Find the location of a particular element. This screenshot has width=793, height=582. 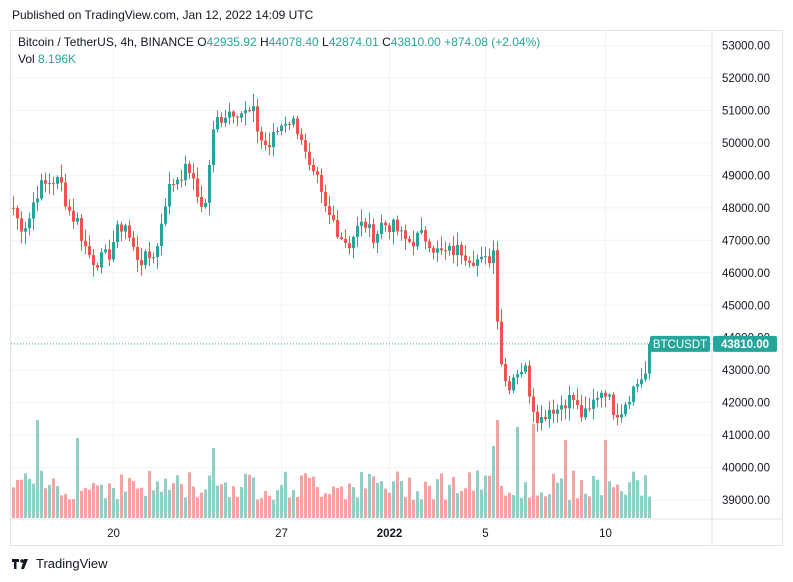

footer-brand: TradingView is located at coordinates (60, 563).